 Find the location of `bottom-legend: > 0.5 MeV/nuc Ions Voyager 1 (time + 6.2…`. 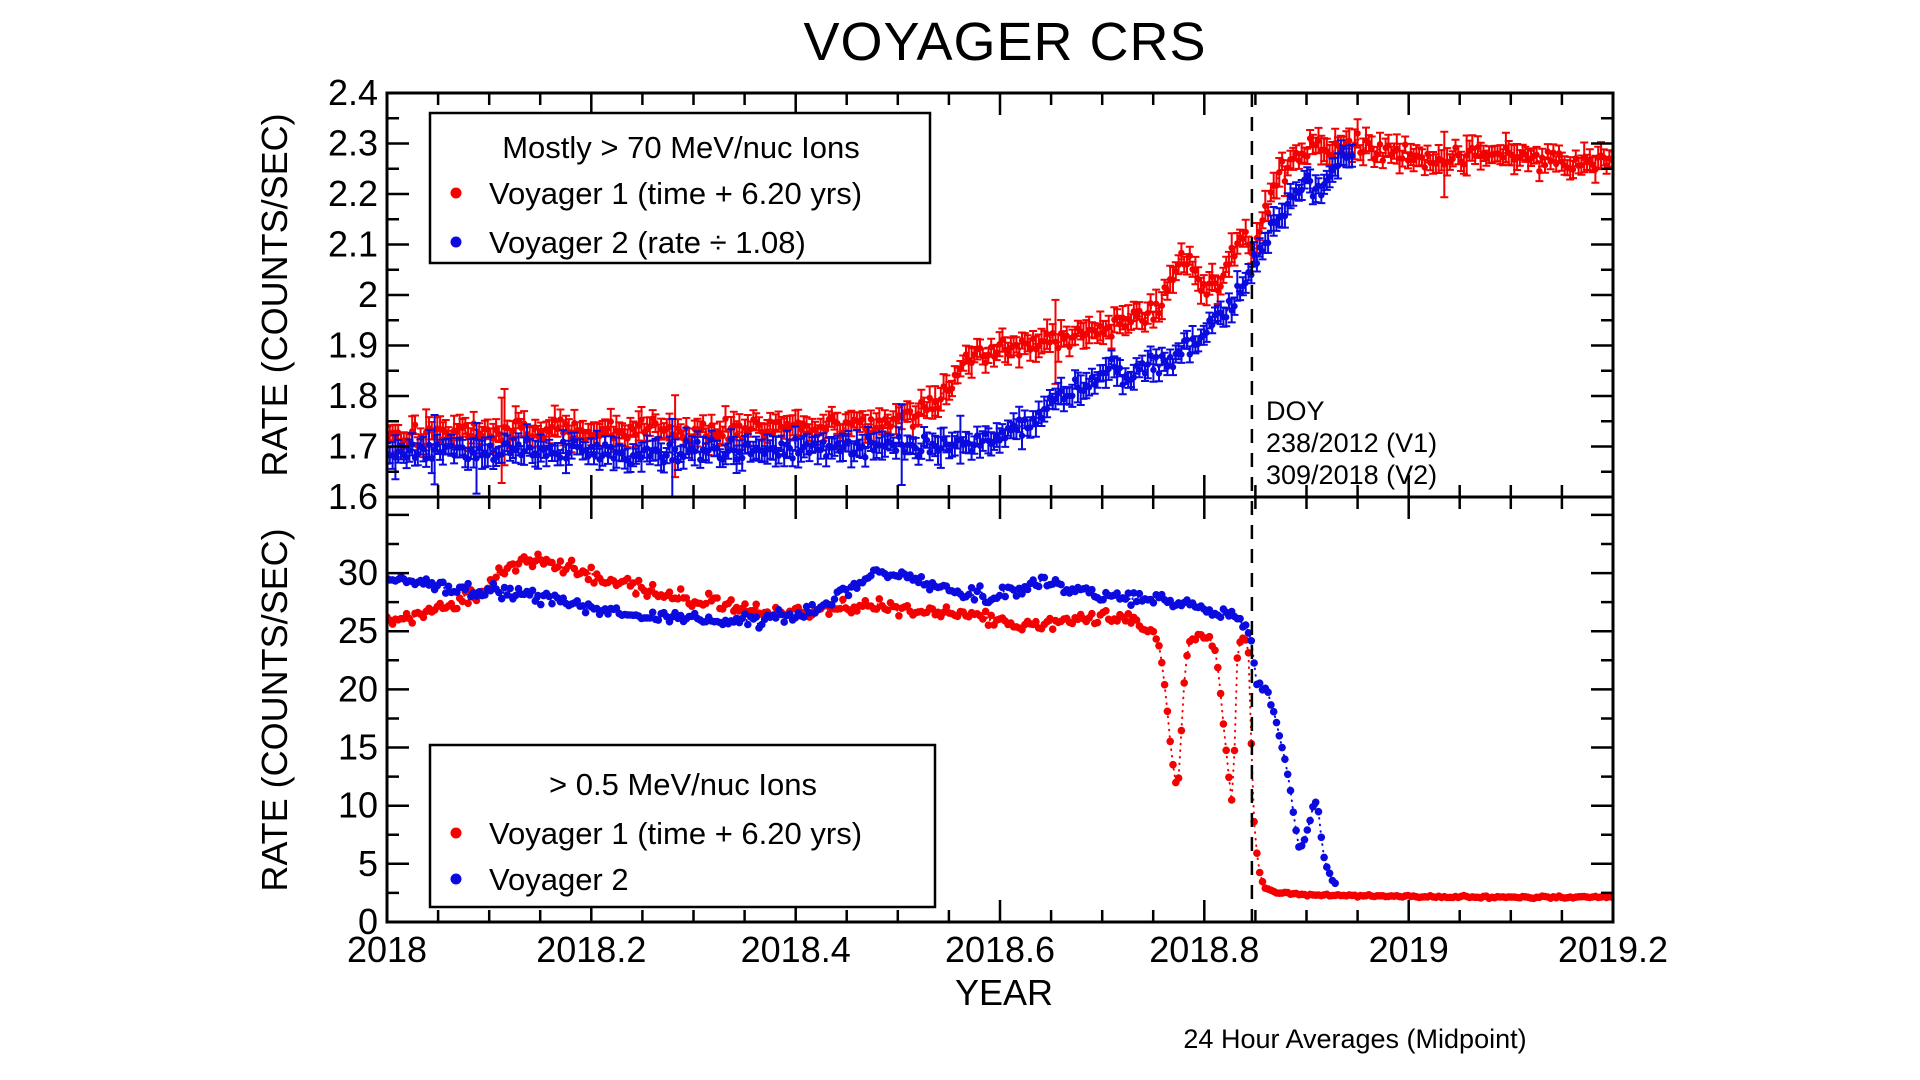

bottom-legend: > 0.5 MeV/nuc Ions Voyager 1 (time + 6.2… is located at coordinates (682, 826).